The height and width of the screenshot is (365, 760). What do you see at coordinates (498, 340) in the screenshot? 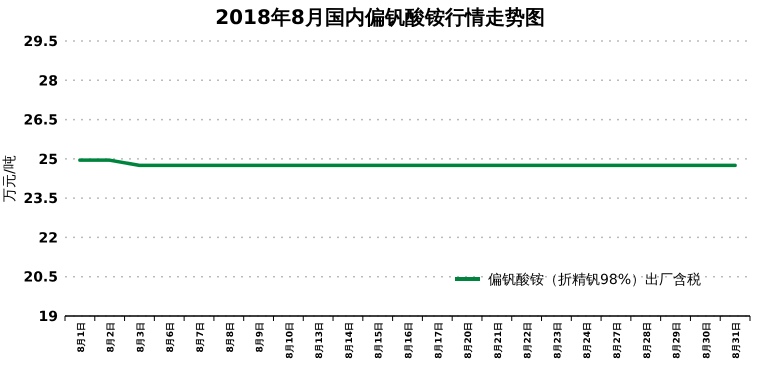
I see `x-tick-label: 8月21日` at bounding box center [498, 340].